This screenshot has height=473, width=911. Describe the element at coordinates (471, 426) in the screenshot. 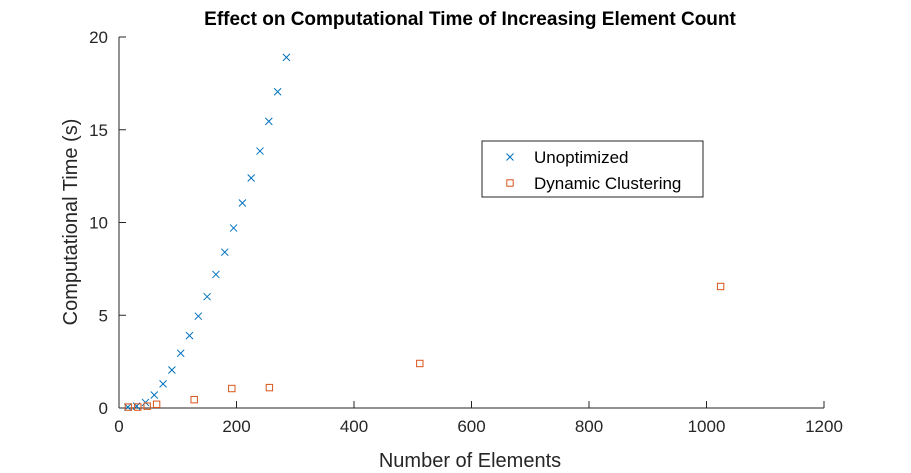

I see `x-tick-label: 600` at that location.